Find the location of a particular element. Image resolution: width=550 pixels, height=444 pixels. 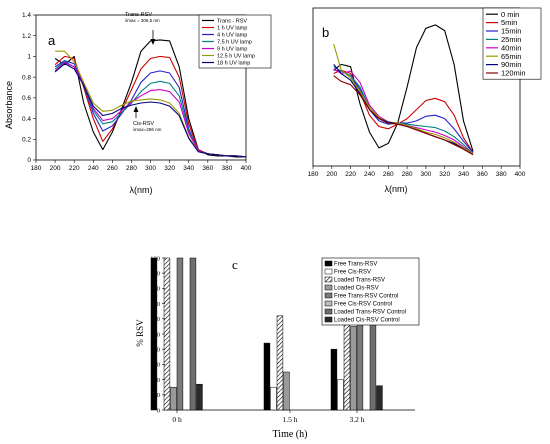

panel-b-frame is located at coordinates (416, 87).